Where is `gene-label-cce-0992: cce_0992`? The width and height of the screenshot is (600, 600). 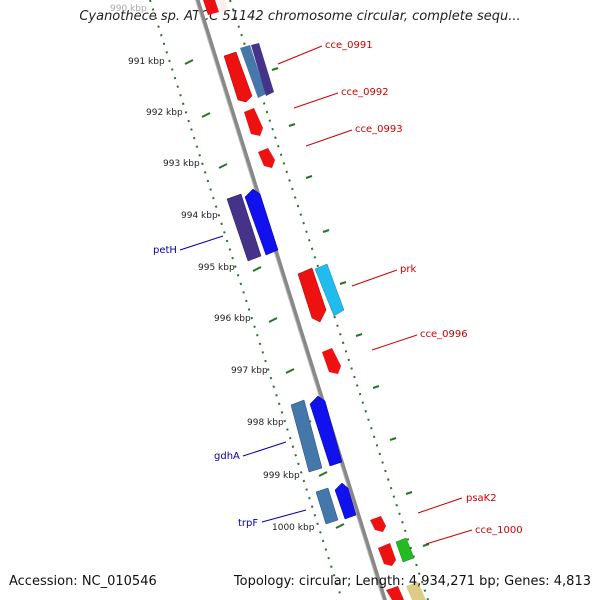
gene-label-cce-0992: cce_0992 is located at coordinates (365, 92).